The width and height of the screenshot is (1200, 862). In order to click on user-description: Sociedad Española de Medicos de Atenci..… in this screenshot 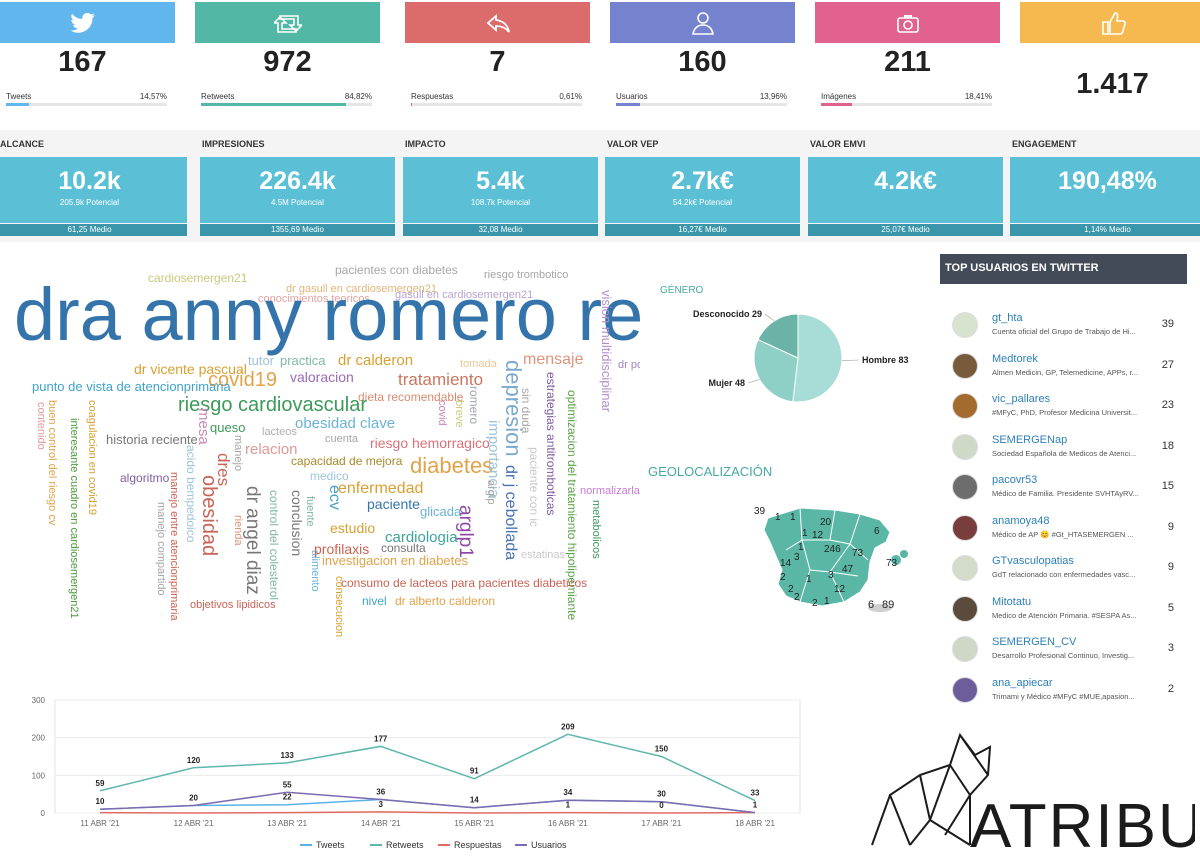, I will do `click(1064, 453)`.